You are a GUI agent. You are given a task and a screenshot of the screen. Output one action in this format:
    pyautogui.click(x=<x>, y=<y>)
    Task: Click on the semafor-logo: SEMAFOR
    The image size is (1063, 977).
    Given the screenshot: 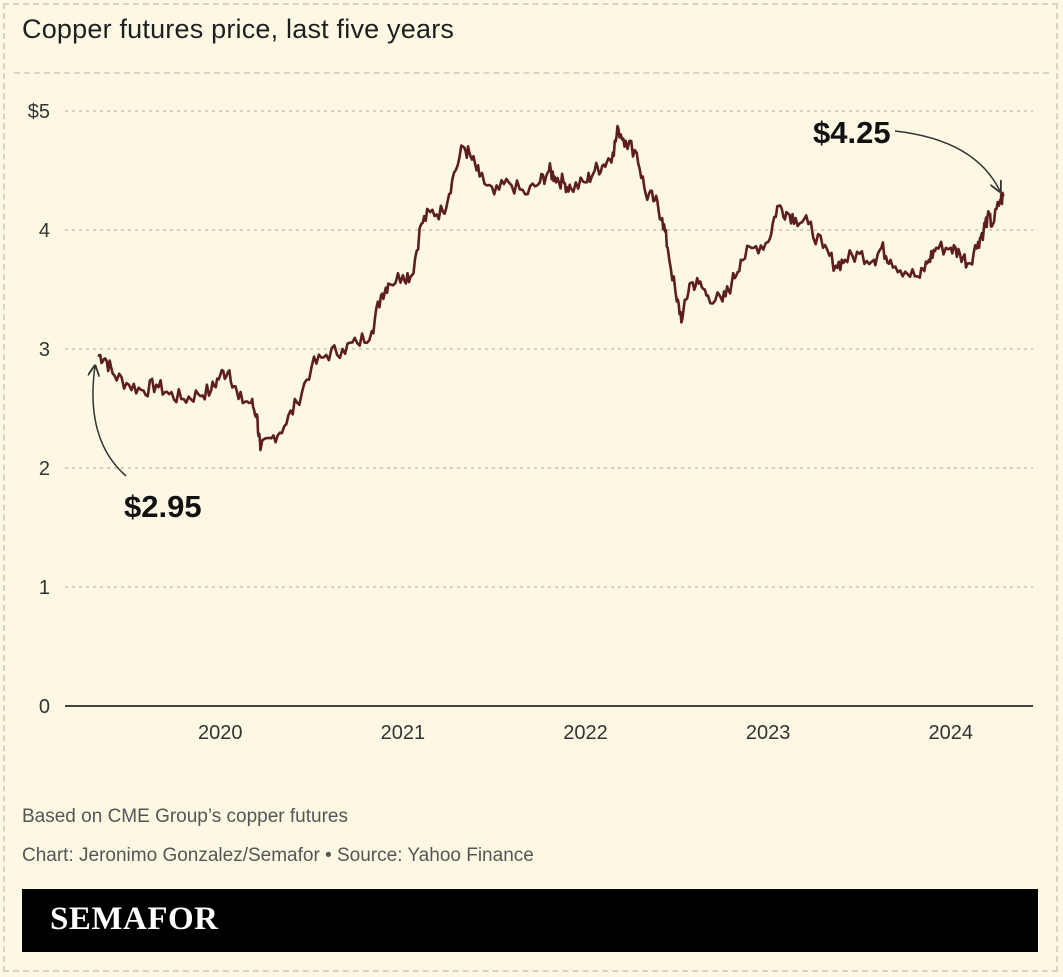 What is the action you would take?
    pyautogui.click(x=134, y=919)
    